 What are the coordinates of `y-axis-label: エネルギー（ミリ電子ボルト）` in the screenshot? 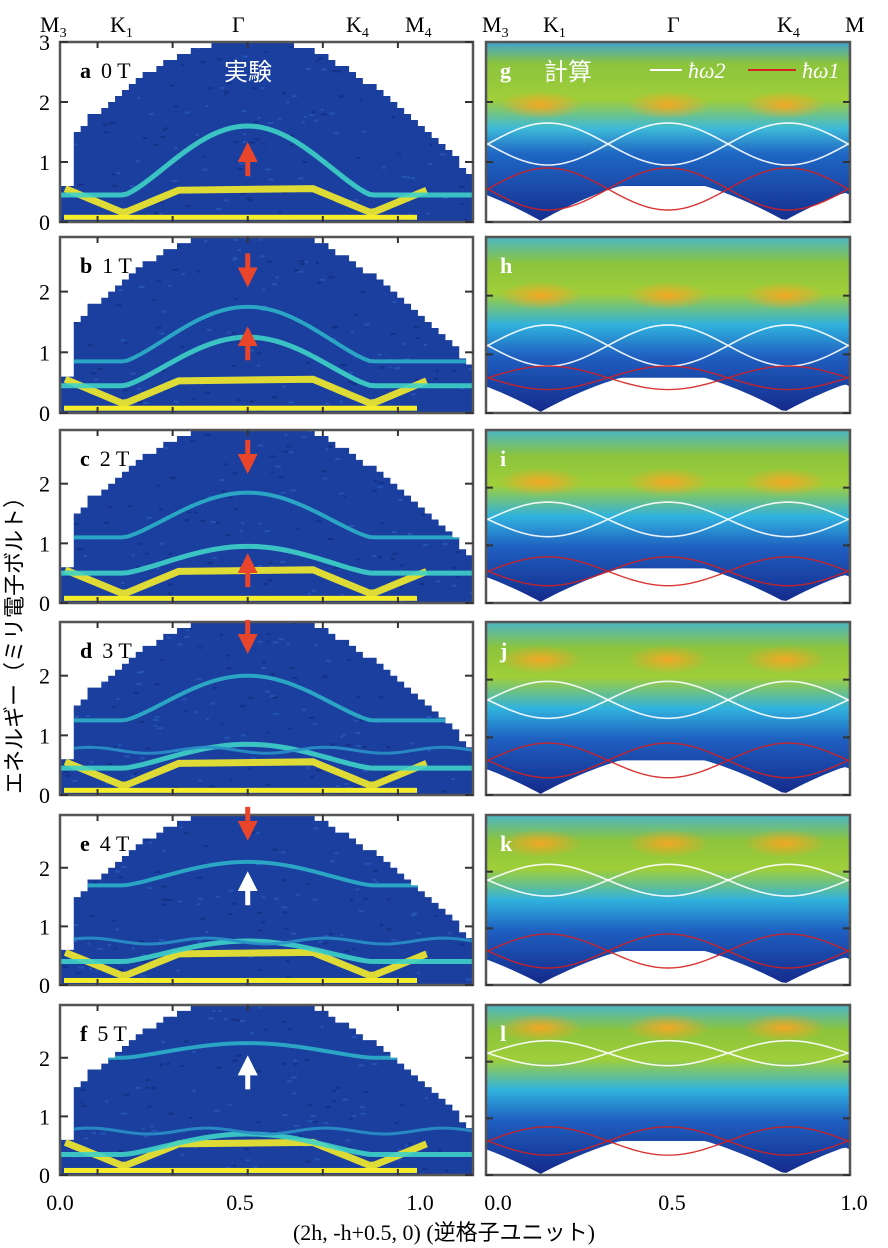 It's located at (14, 640).